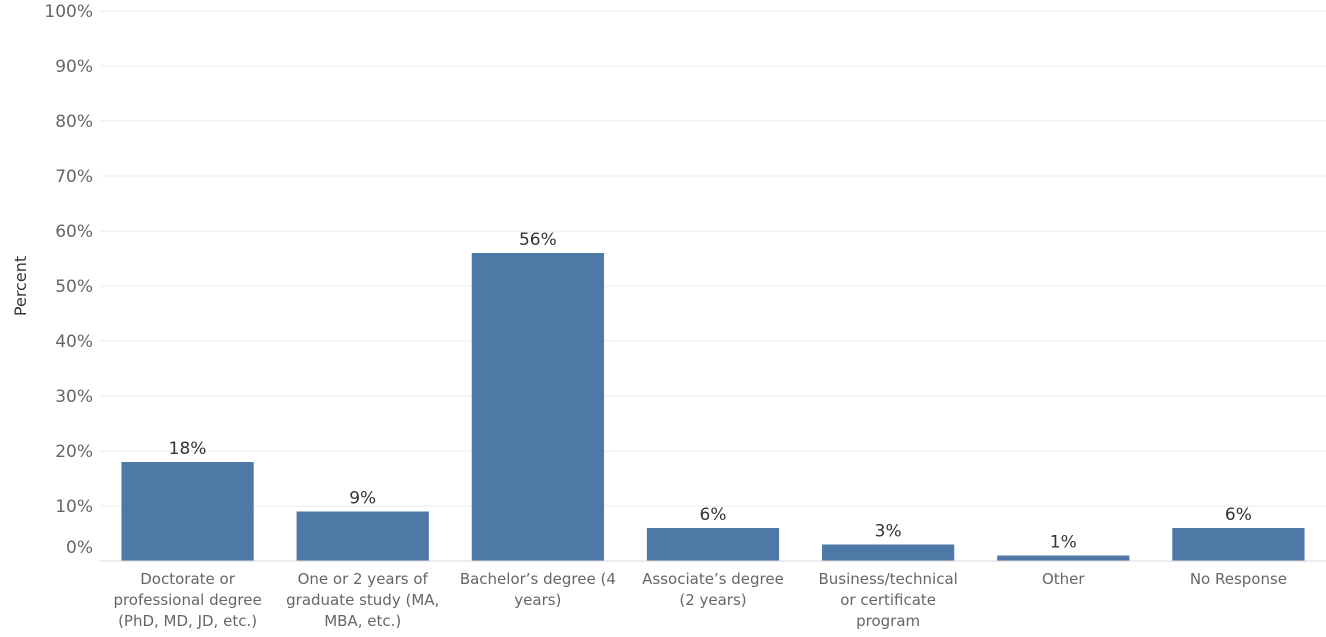 This screenshot has width=1326, height=637. What do you see at coordinates (1063, 543) in the screenshot?
I see `data-label: 1%` at bounding box center [1063, 543].